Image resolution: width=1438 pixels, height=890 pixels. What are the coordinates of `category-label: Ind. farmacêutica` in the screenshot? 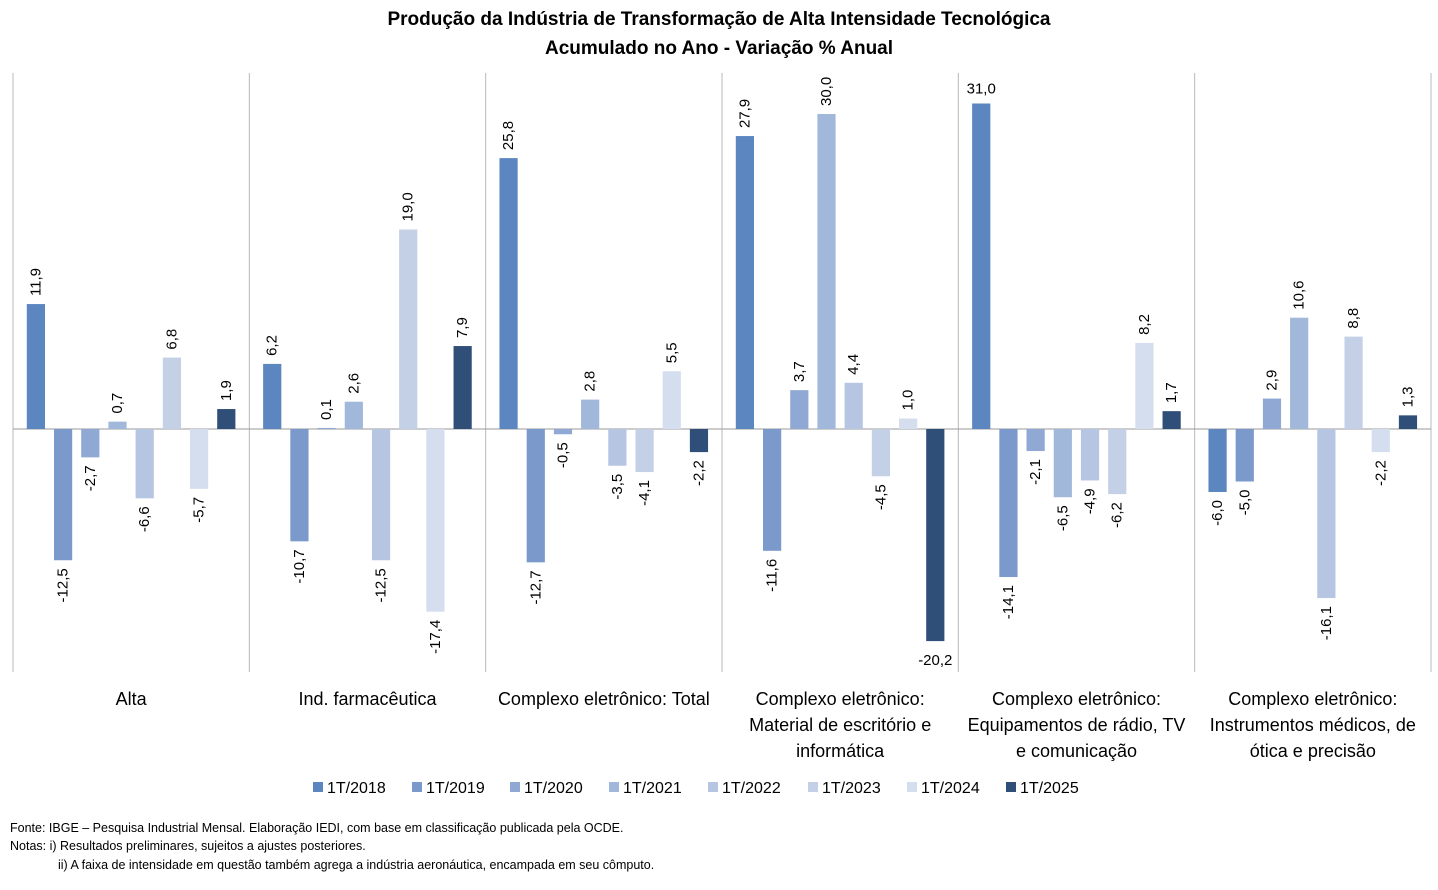 It's located at (367, 699).